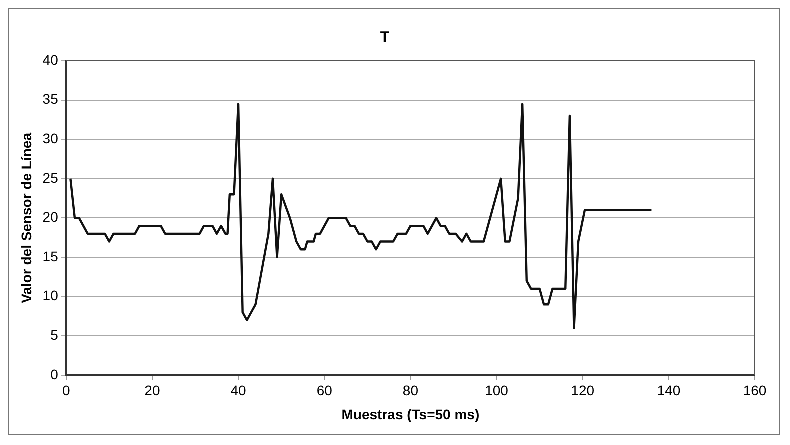  Describe the element at coordinates (385, 37) in the screenshot. I see `chart-title: T` at that location.